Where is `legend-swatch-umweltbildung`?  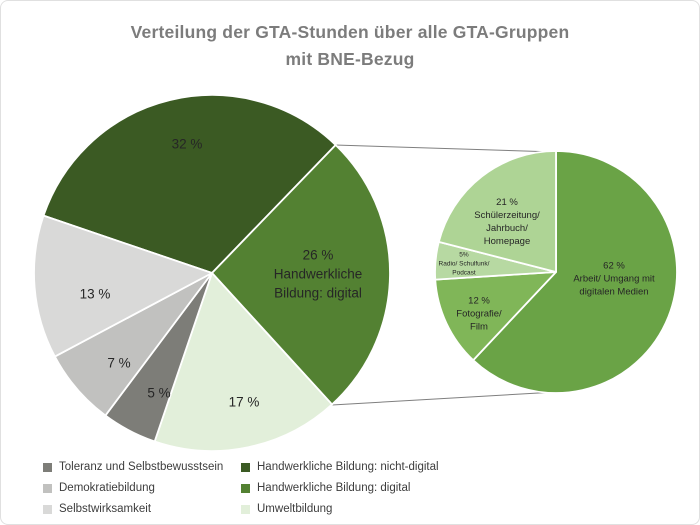 legend-swatch-umweltbildung is located at coordinates (245, 509).